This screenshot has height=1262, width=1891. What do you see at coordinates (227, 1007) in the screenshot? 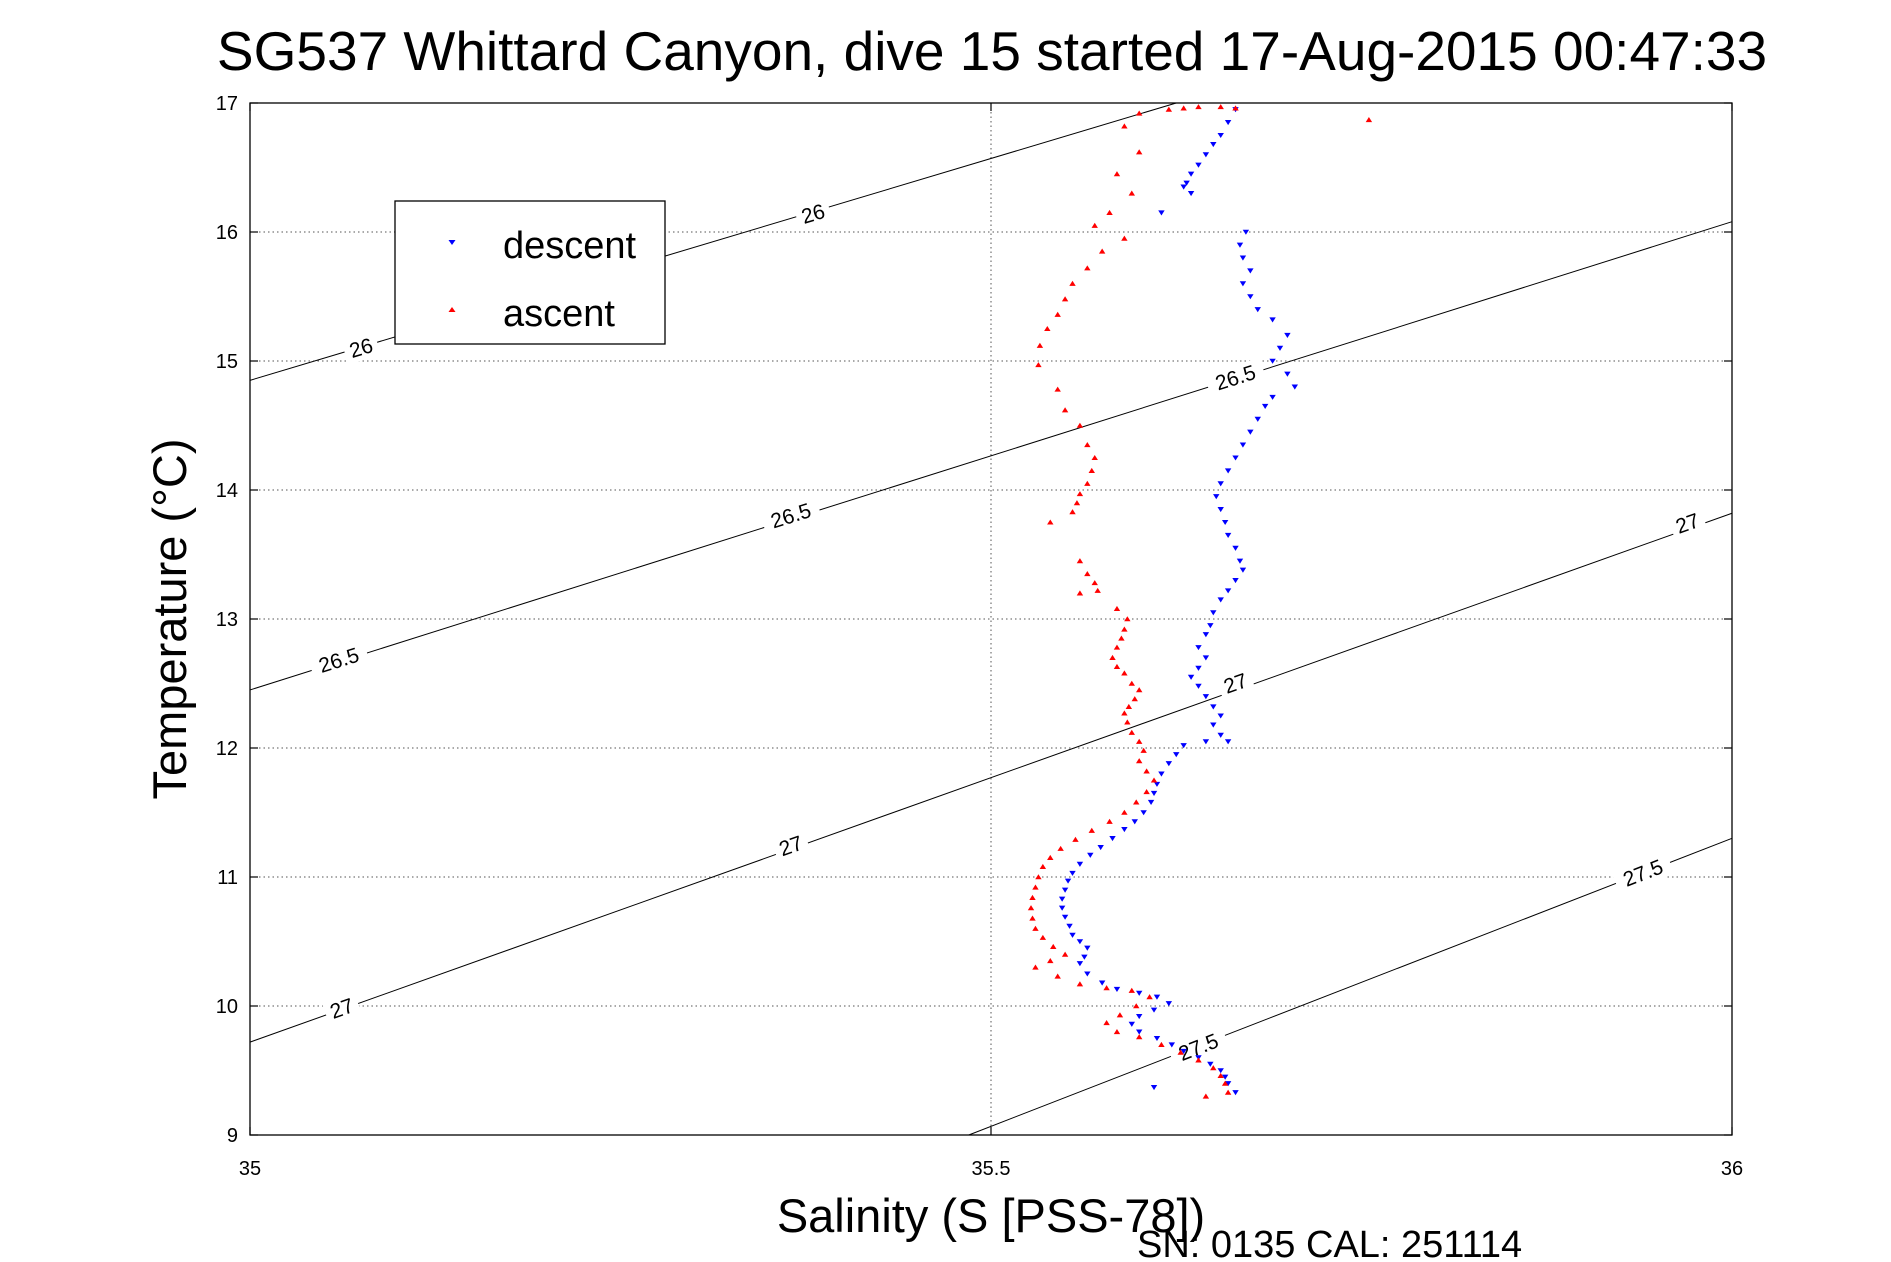
I see `y-tick-label: 10` at bounding box center [227, 1007].